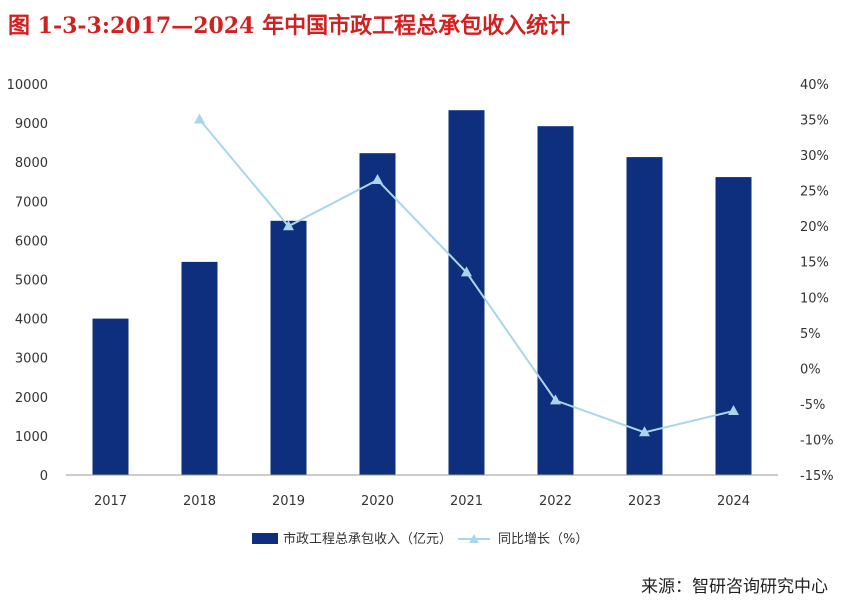 Image resolution: width=846 pixels, height=603 pixels. What do you see at coordinates (199, 118) in the screenshot?
I see `growth-point-2018` at bounding box center [199, 118].